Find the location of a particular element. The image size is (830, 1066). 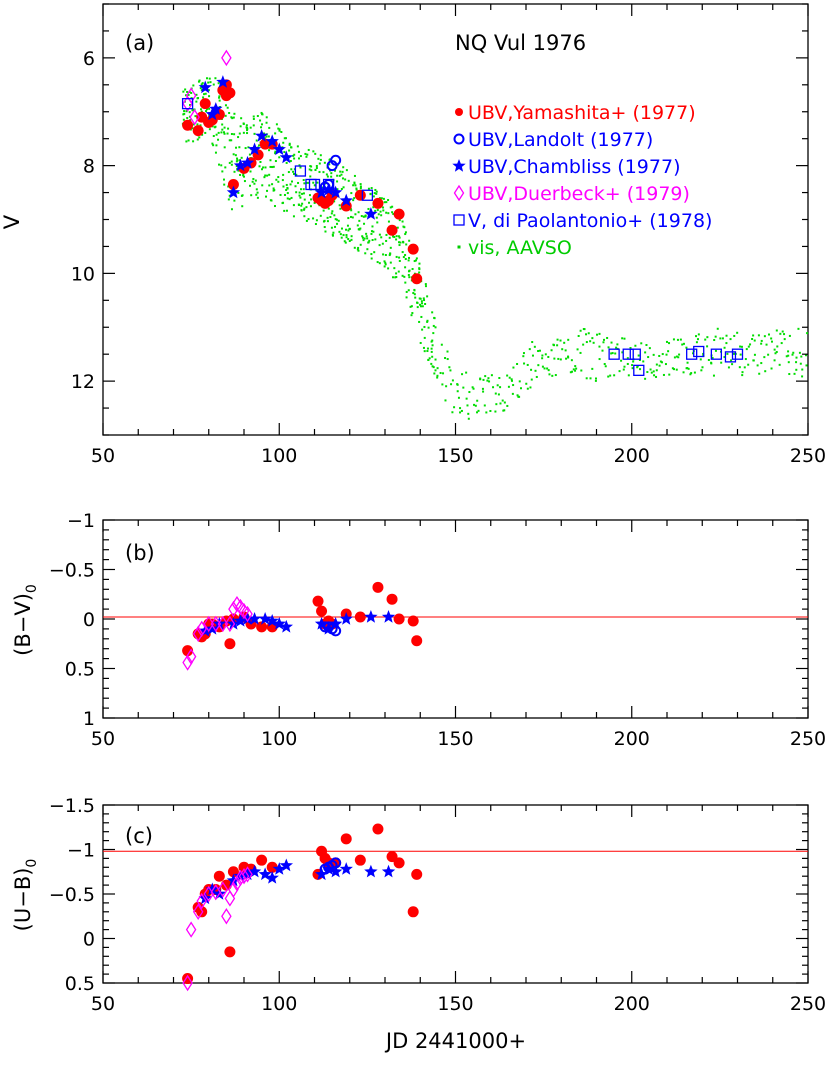

y-tick-label: 0 is located at coordinates (89, 940).